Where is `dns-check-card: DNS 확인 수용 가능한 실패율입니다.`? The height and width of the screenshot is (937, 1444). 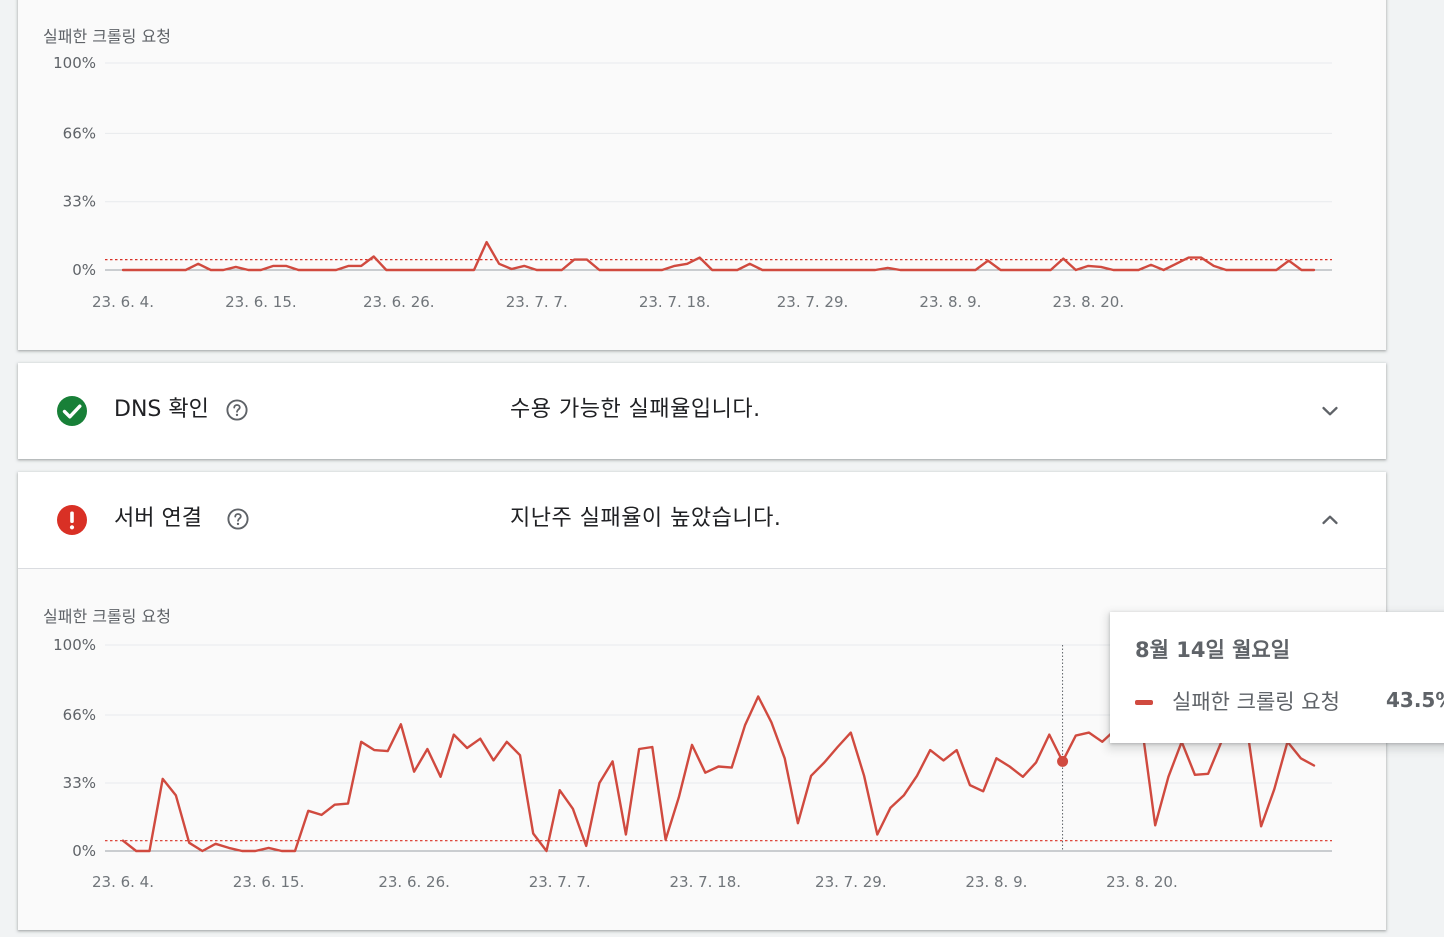 dns-check-card: DNS 확인 수용 가능한 실패율입니다. is located at coordinates (702, 411).